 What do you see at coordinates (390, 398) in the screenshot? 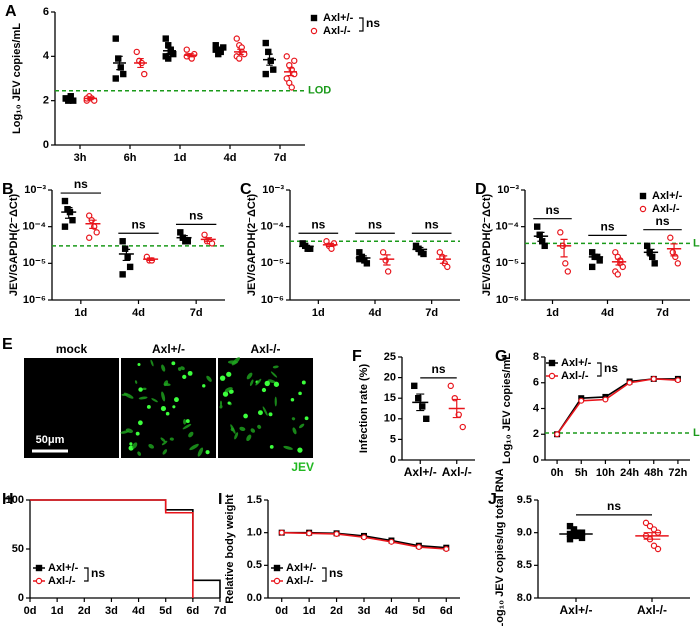
I see `y-tick-label: 15` at bounding box center [390, 398].